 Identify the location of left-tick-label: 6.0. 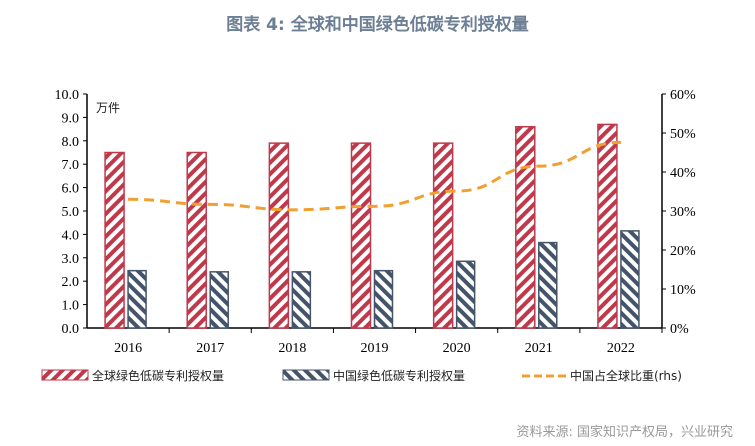
(71, 189).